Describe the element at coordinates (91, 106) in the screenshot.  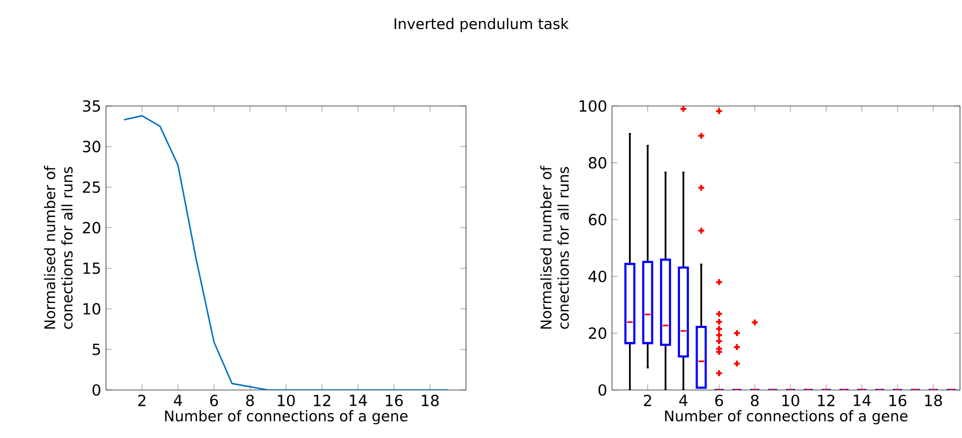
I see `y-tick-label: 35` at that location.